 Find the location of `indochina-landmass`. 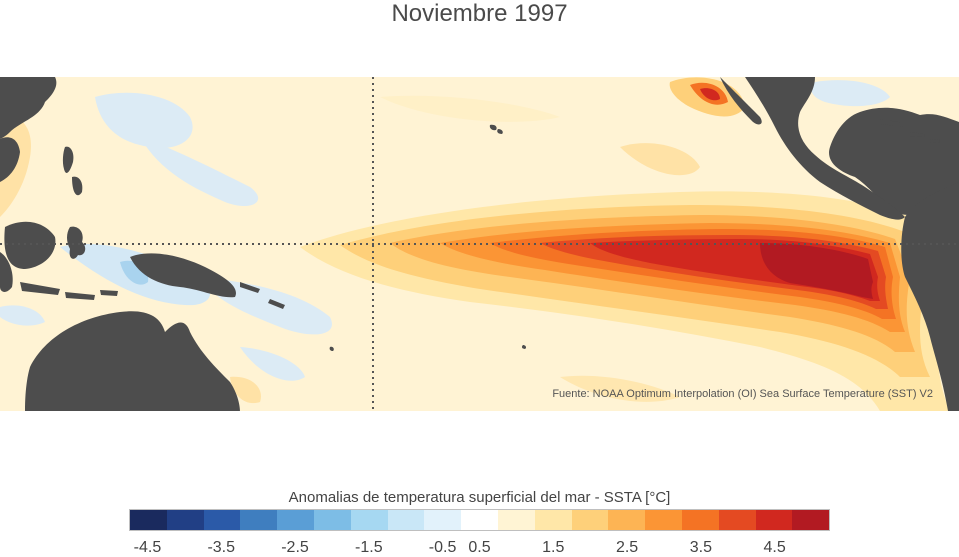

indochina-landmass is located at coordinates (10, 159).